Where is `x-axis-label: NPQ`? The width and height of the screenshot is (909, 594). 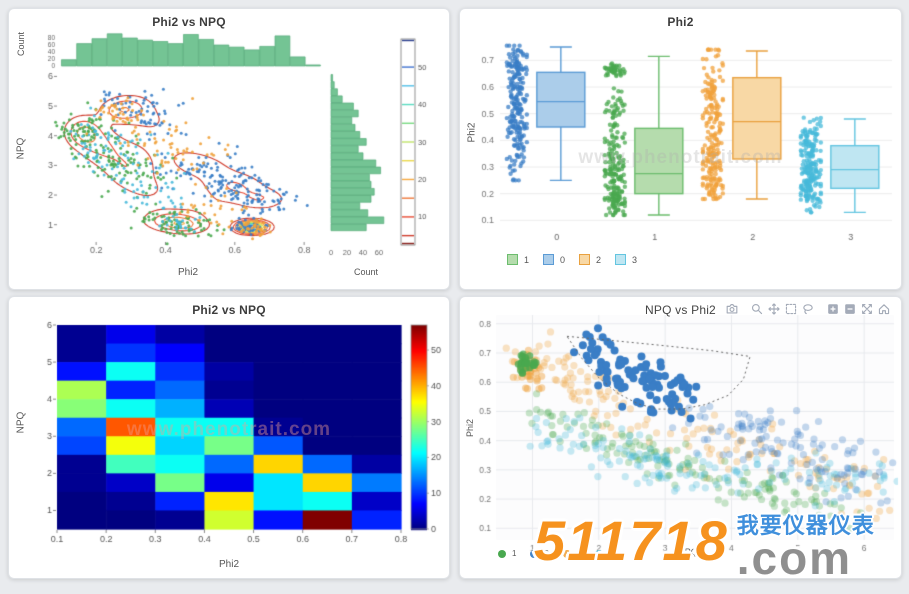 x-axis-label: NPQ is located at coordinates (688, 552).